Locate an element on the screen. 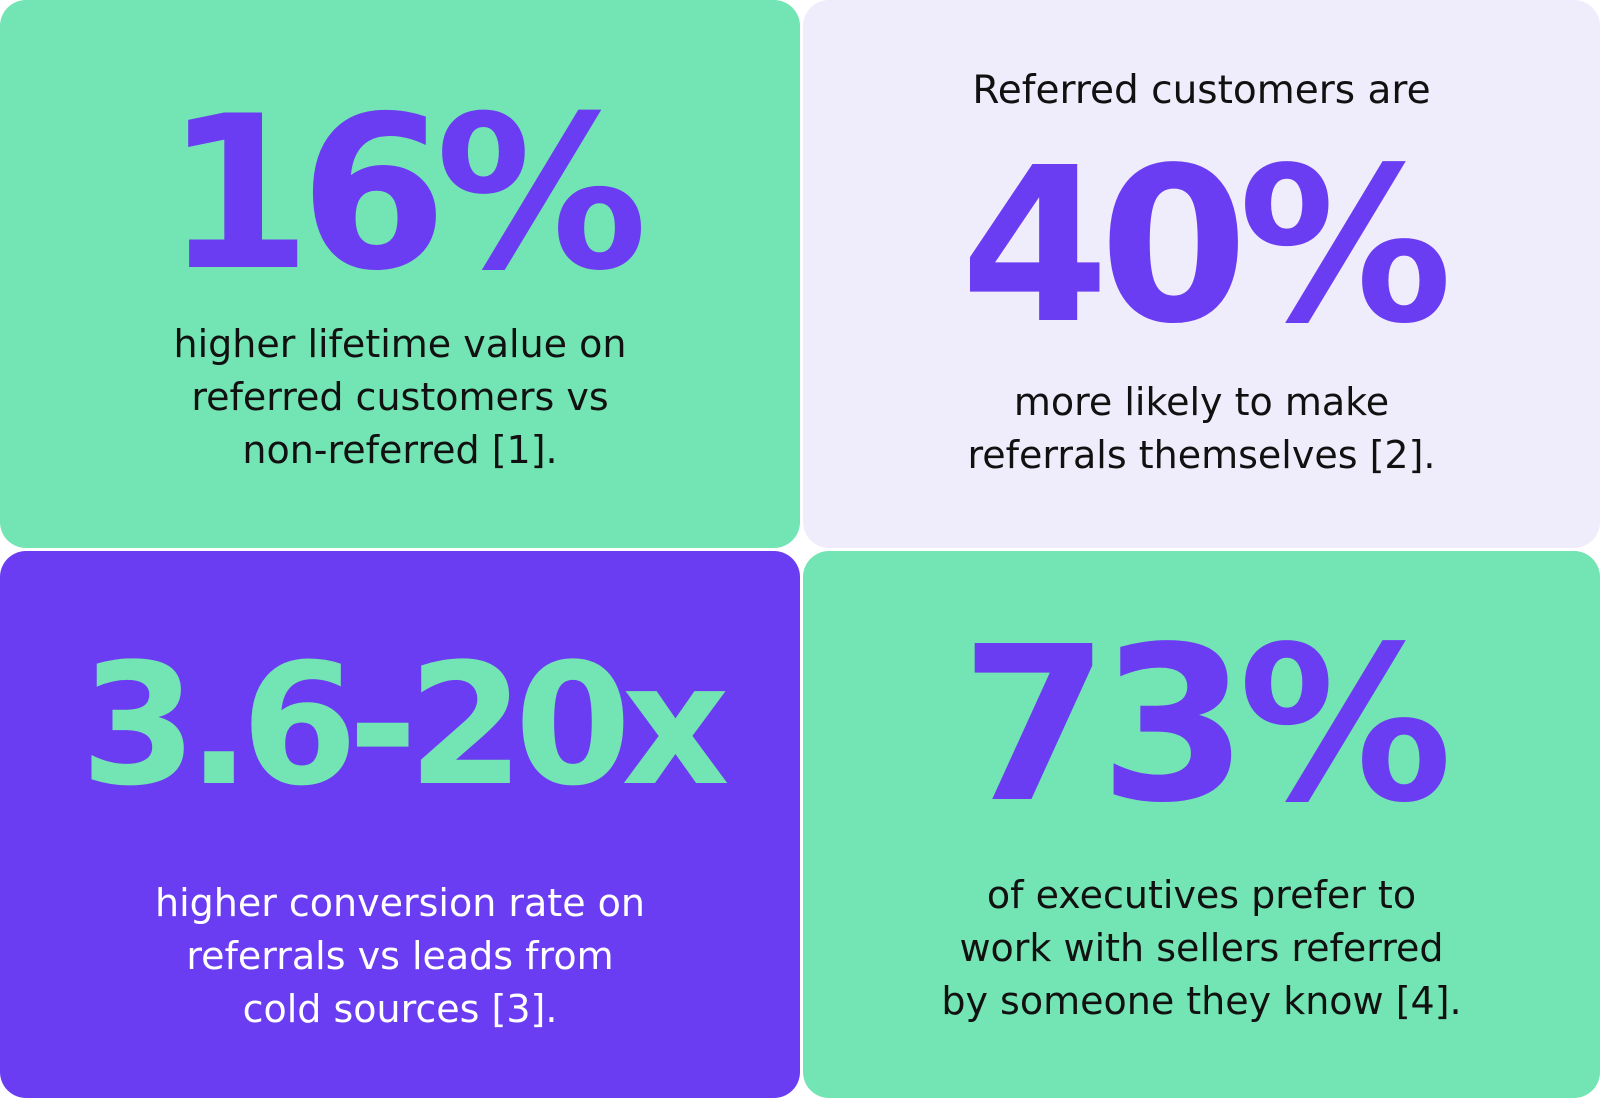 This screenshot has width=1600, height=1098. stat-value: 73% is located at coordinates (1206, 725).